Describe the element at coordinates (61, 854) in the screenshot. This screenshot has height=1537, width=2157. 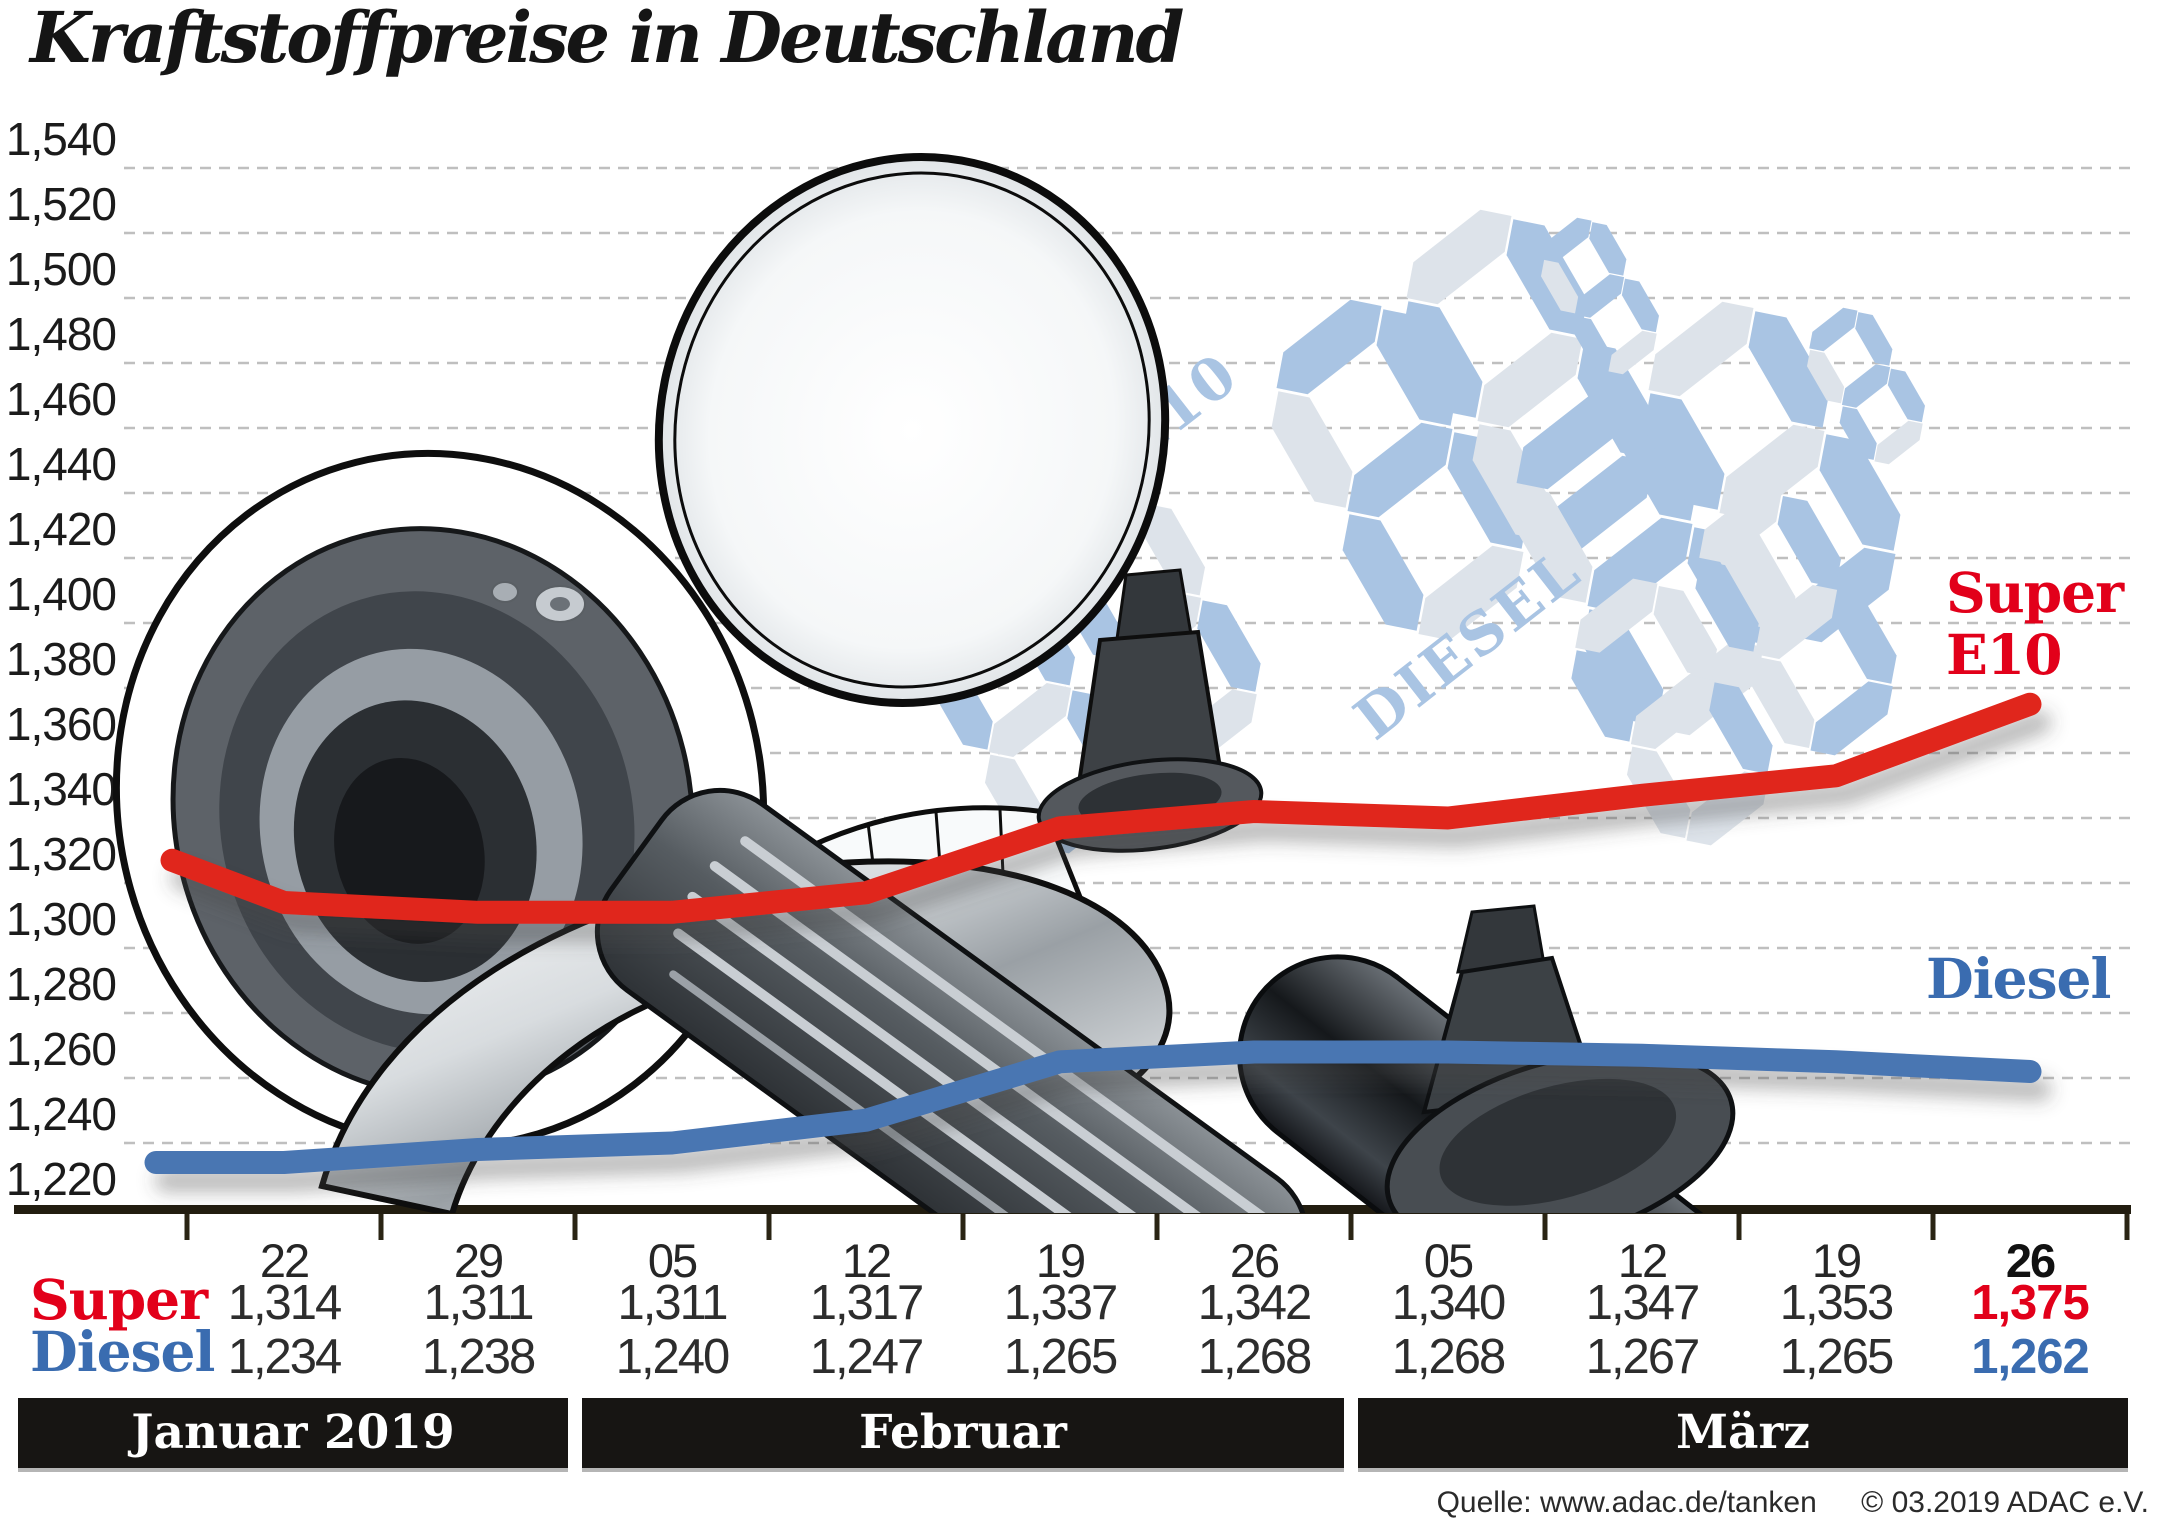
I see `y-axis-label: 1,320` at that location.